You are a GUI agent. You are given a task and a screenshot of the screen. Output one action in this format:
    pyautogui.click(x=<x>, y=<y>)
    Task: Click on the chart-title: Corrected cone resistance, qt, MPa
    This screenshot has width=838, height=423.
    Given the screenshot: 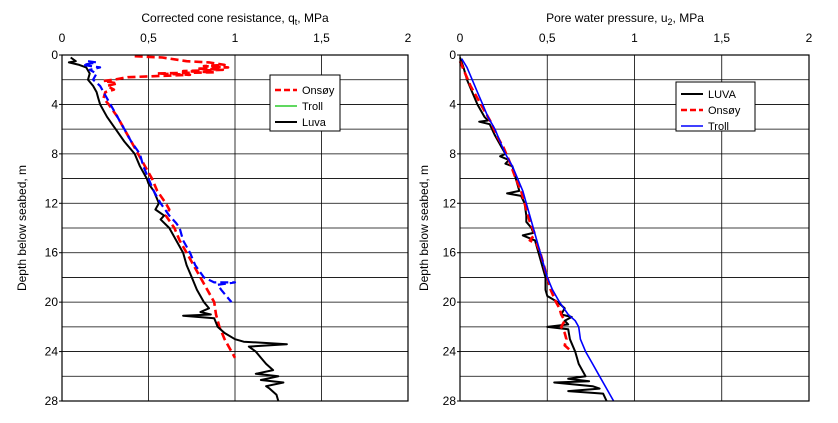 What is the action you would take?
    pyautogui.click(x=235, y=19)
    